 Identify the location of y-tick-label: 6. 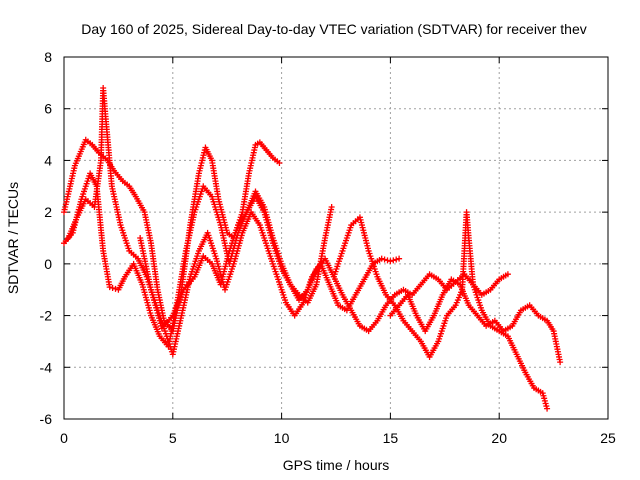
(48, 109).